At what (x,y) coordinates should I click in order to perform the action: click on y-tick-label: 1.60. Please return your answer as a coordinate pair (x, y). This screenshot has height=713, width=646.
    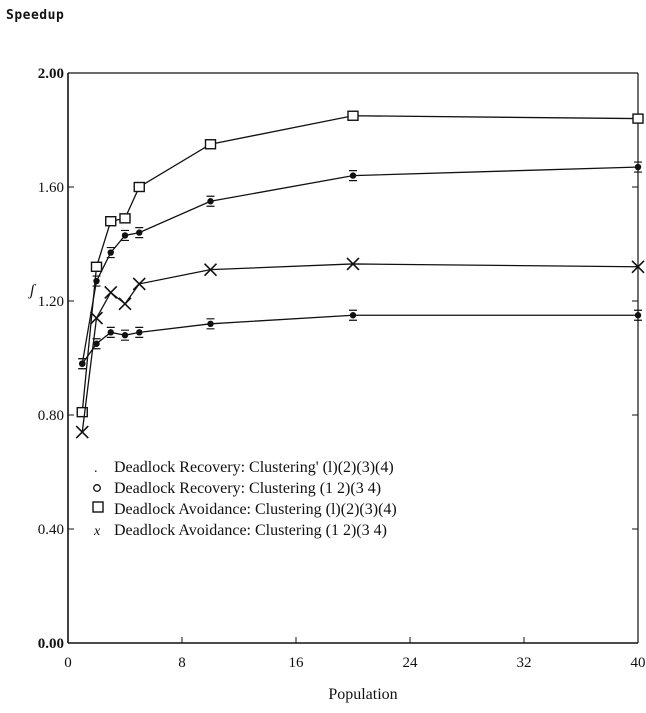
    Looking at the image, I should click on (51, 188).